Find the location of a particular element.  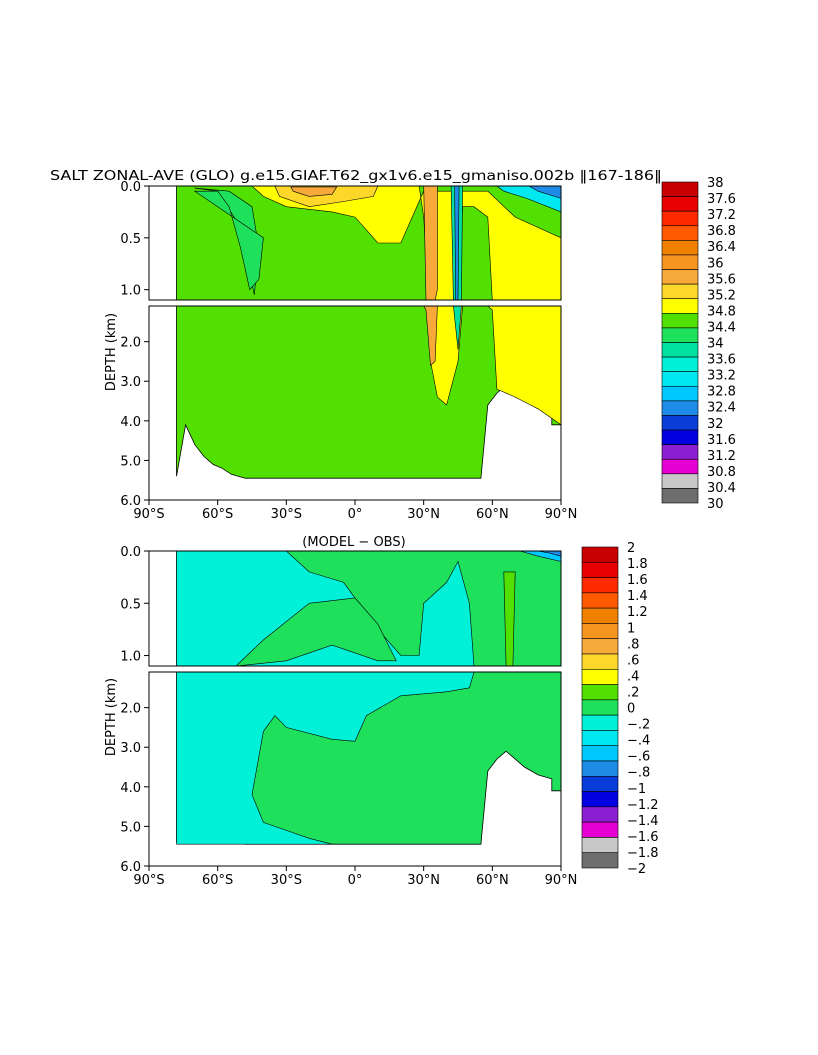

colorbar-label: −1.6 is located at coordinates (643, 837).